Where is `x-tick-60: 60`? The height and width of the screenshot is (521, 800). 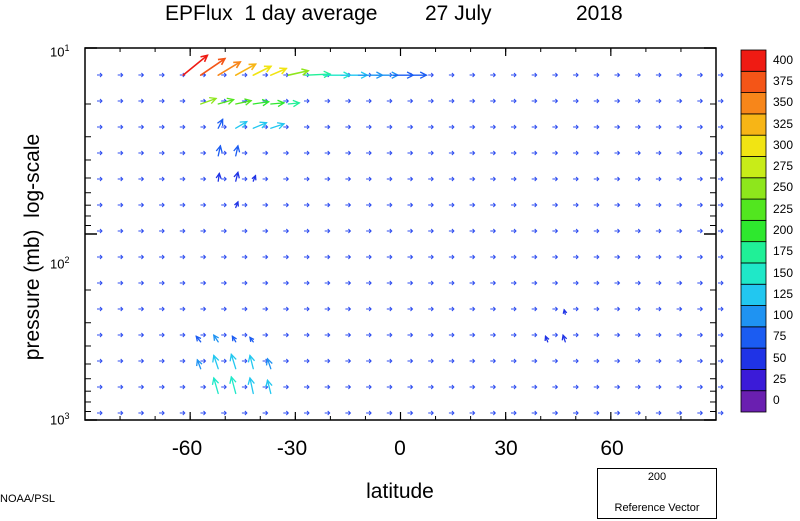 x-tick-60: 60 is located at coordinates (612, 448).